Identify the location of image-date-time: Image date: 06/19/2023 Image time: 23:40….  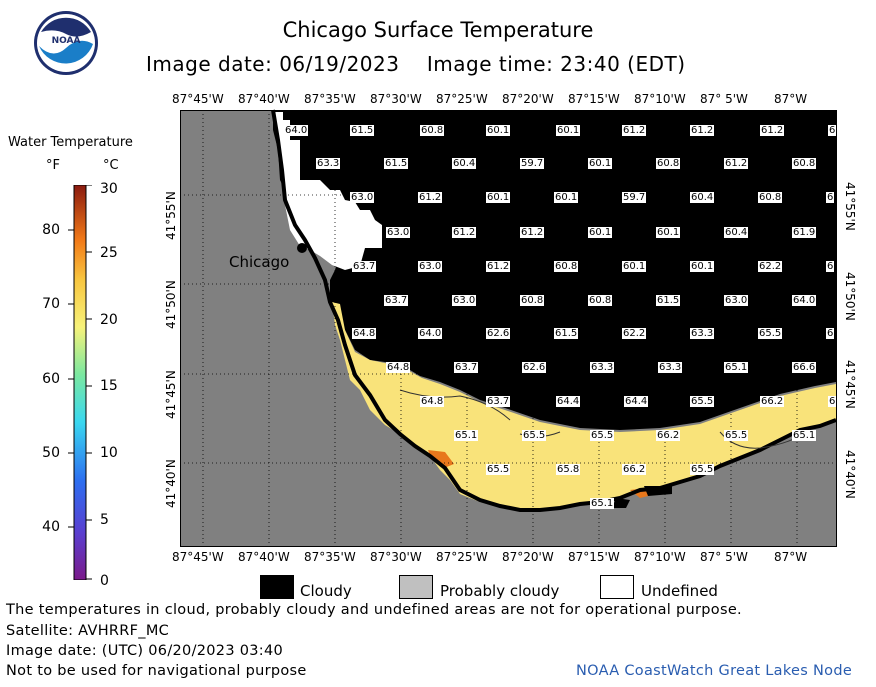
(416, 64).